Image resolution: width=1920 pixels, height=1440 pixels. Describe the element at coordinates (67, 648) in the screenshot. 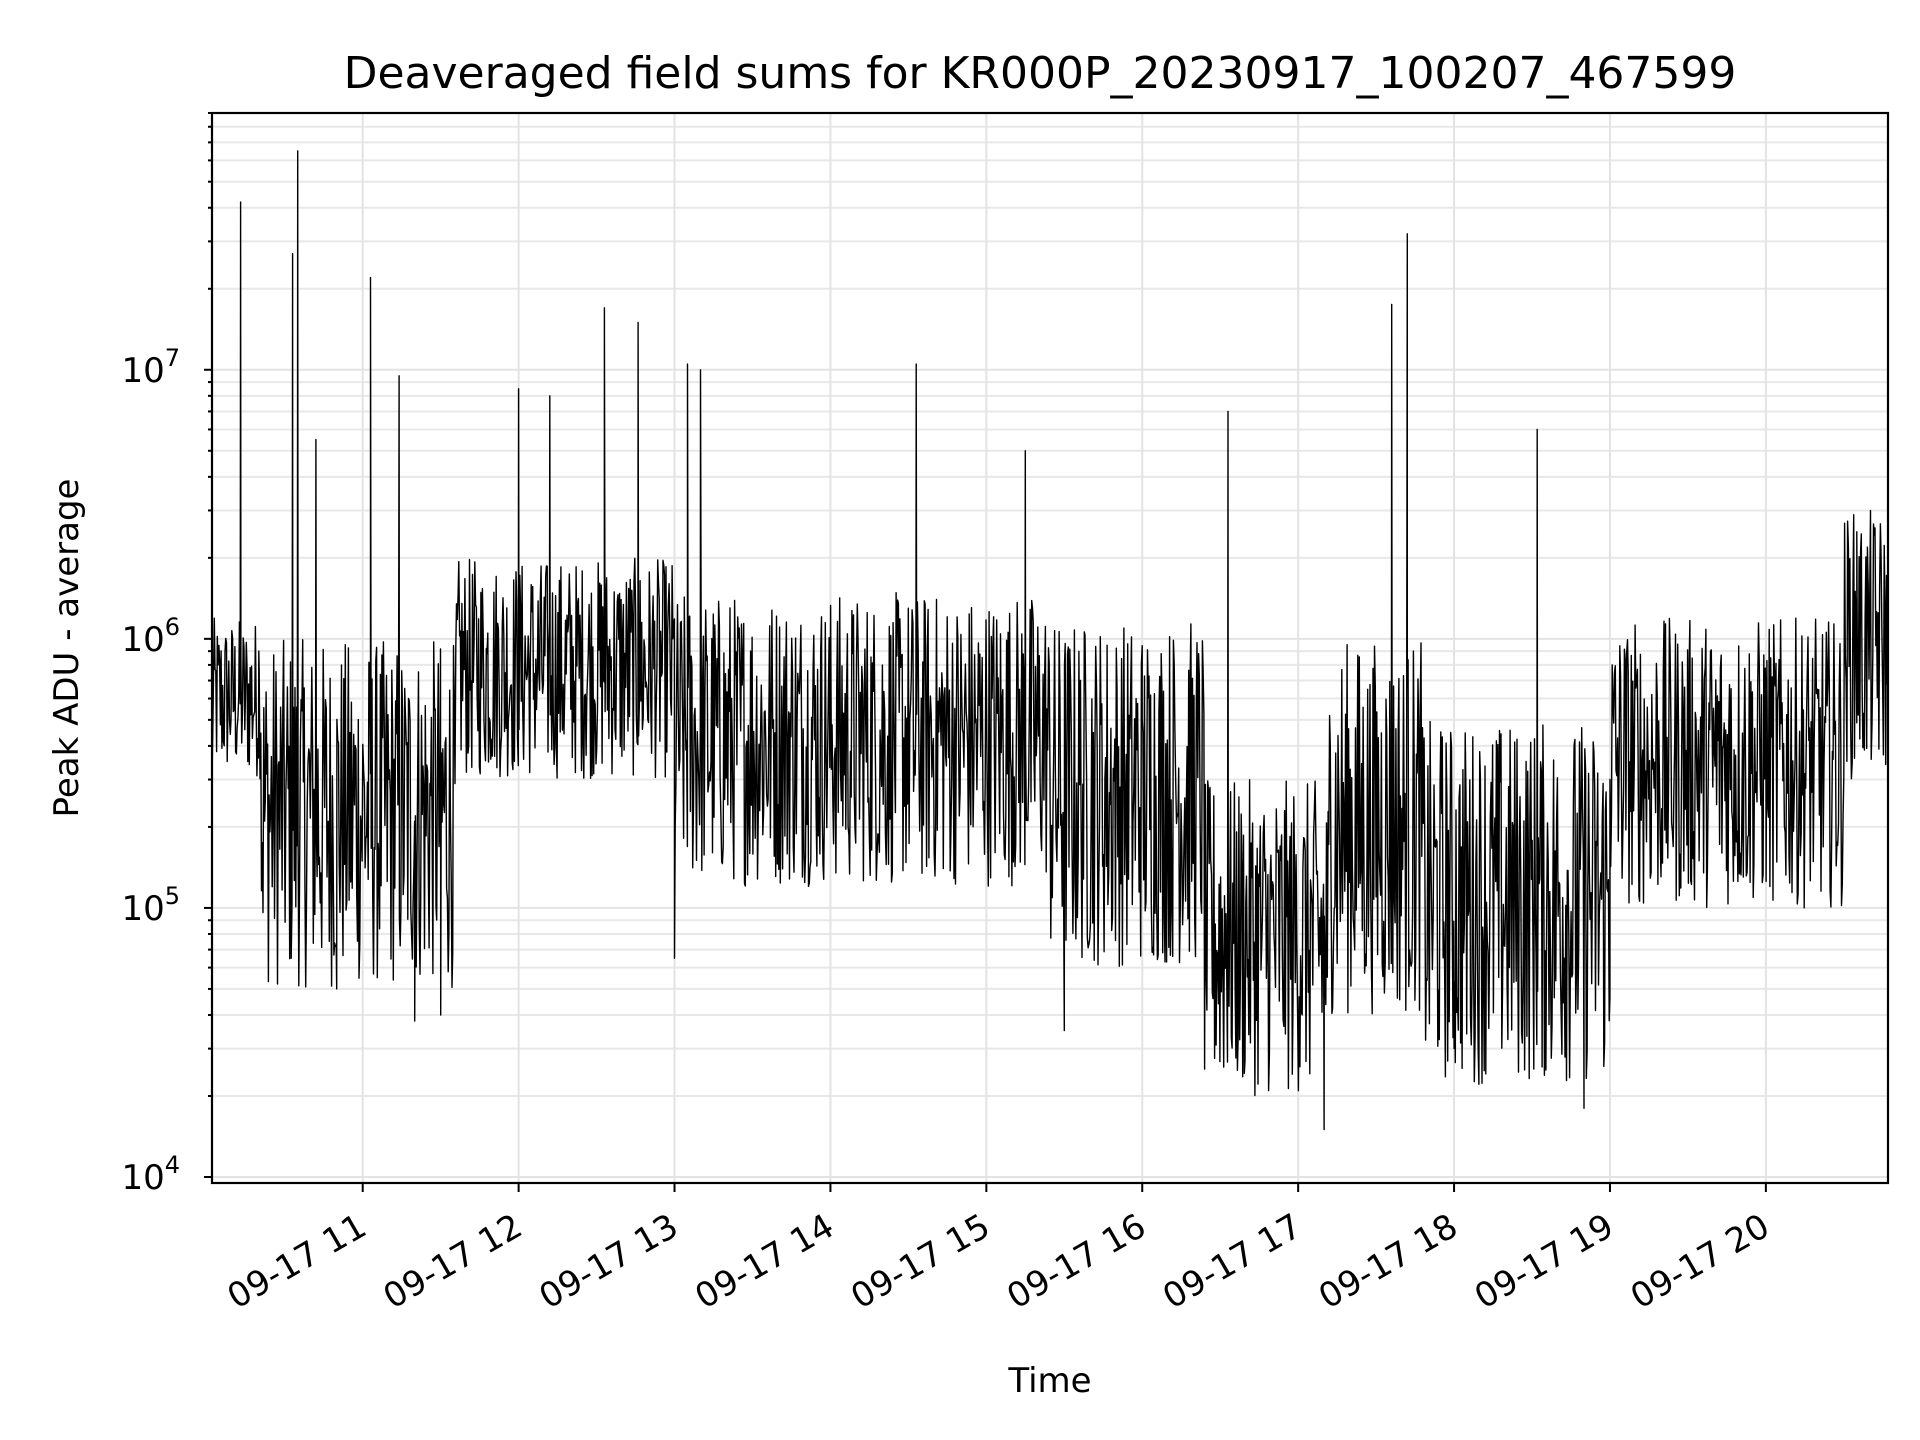

I see `y-axis-label: Peak ADU - average` at that location.